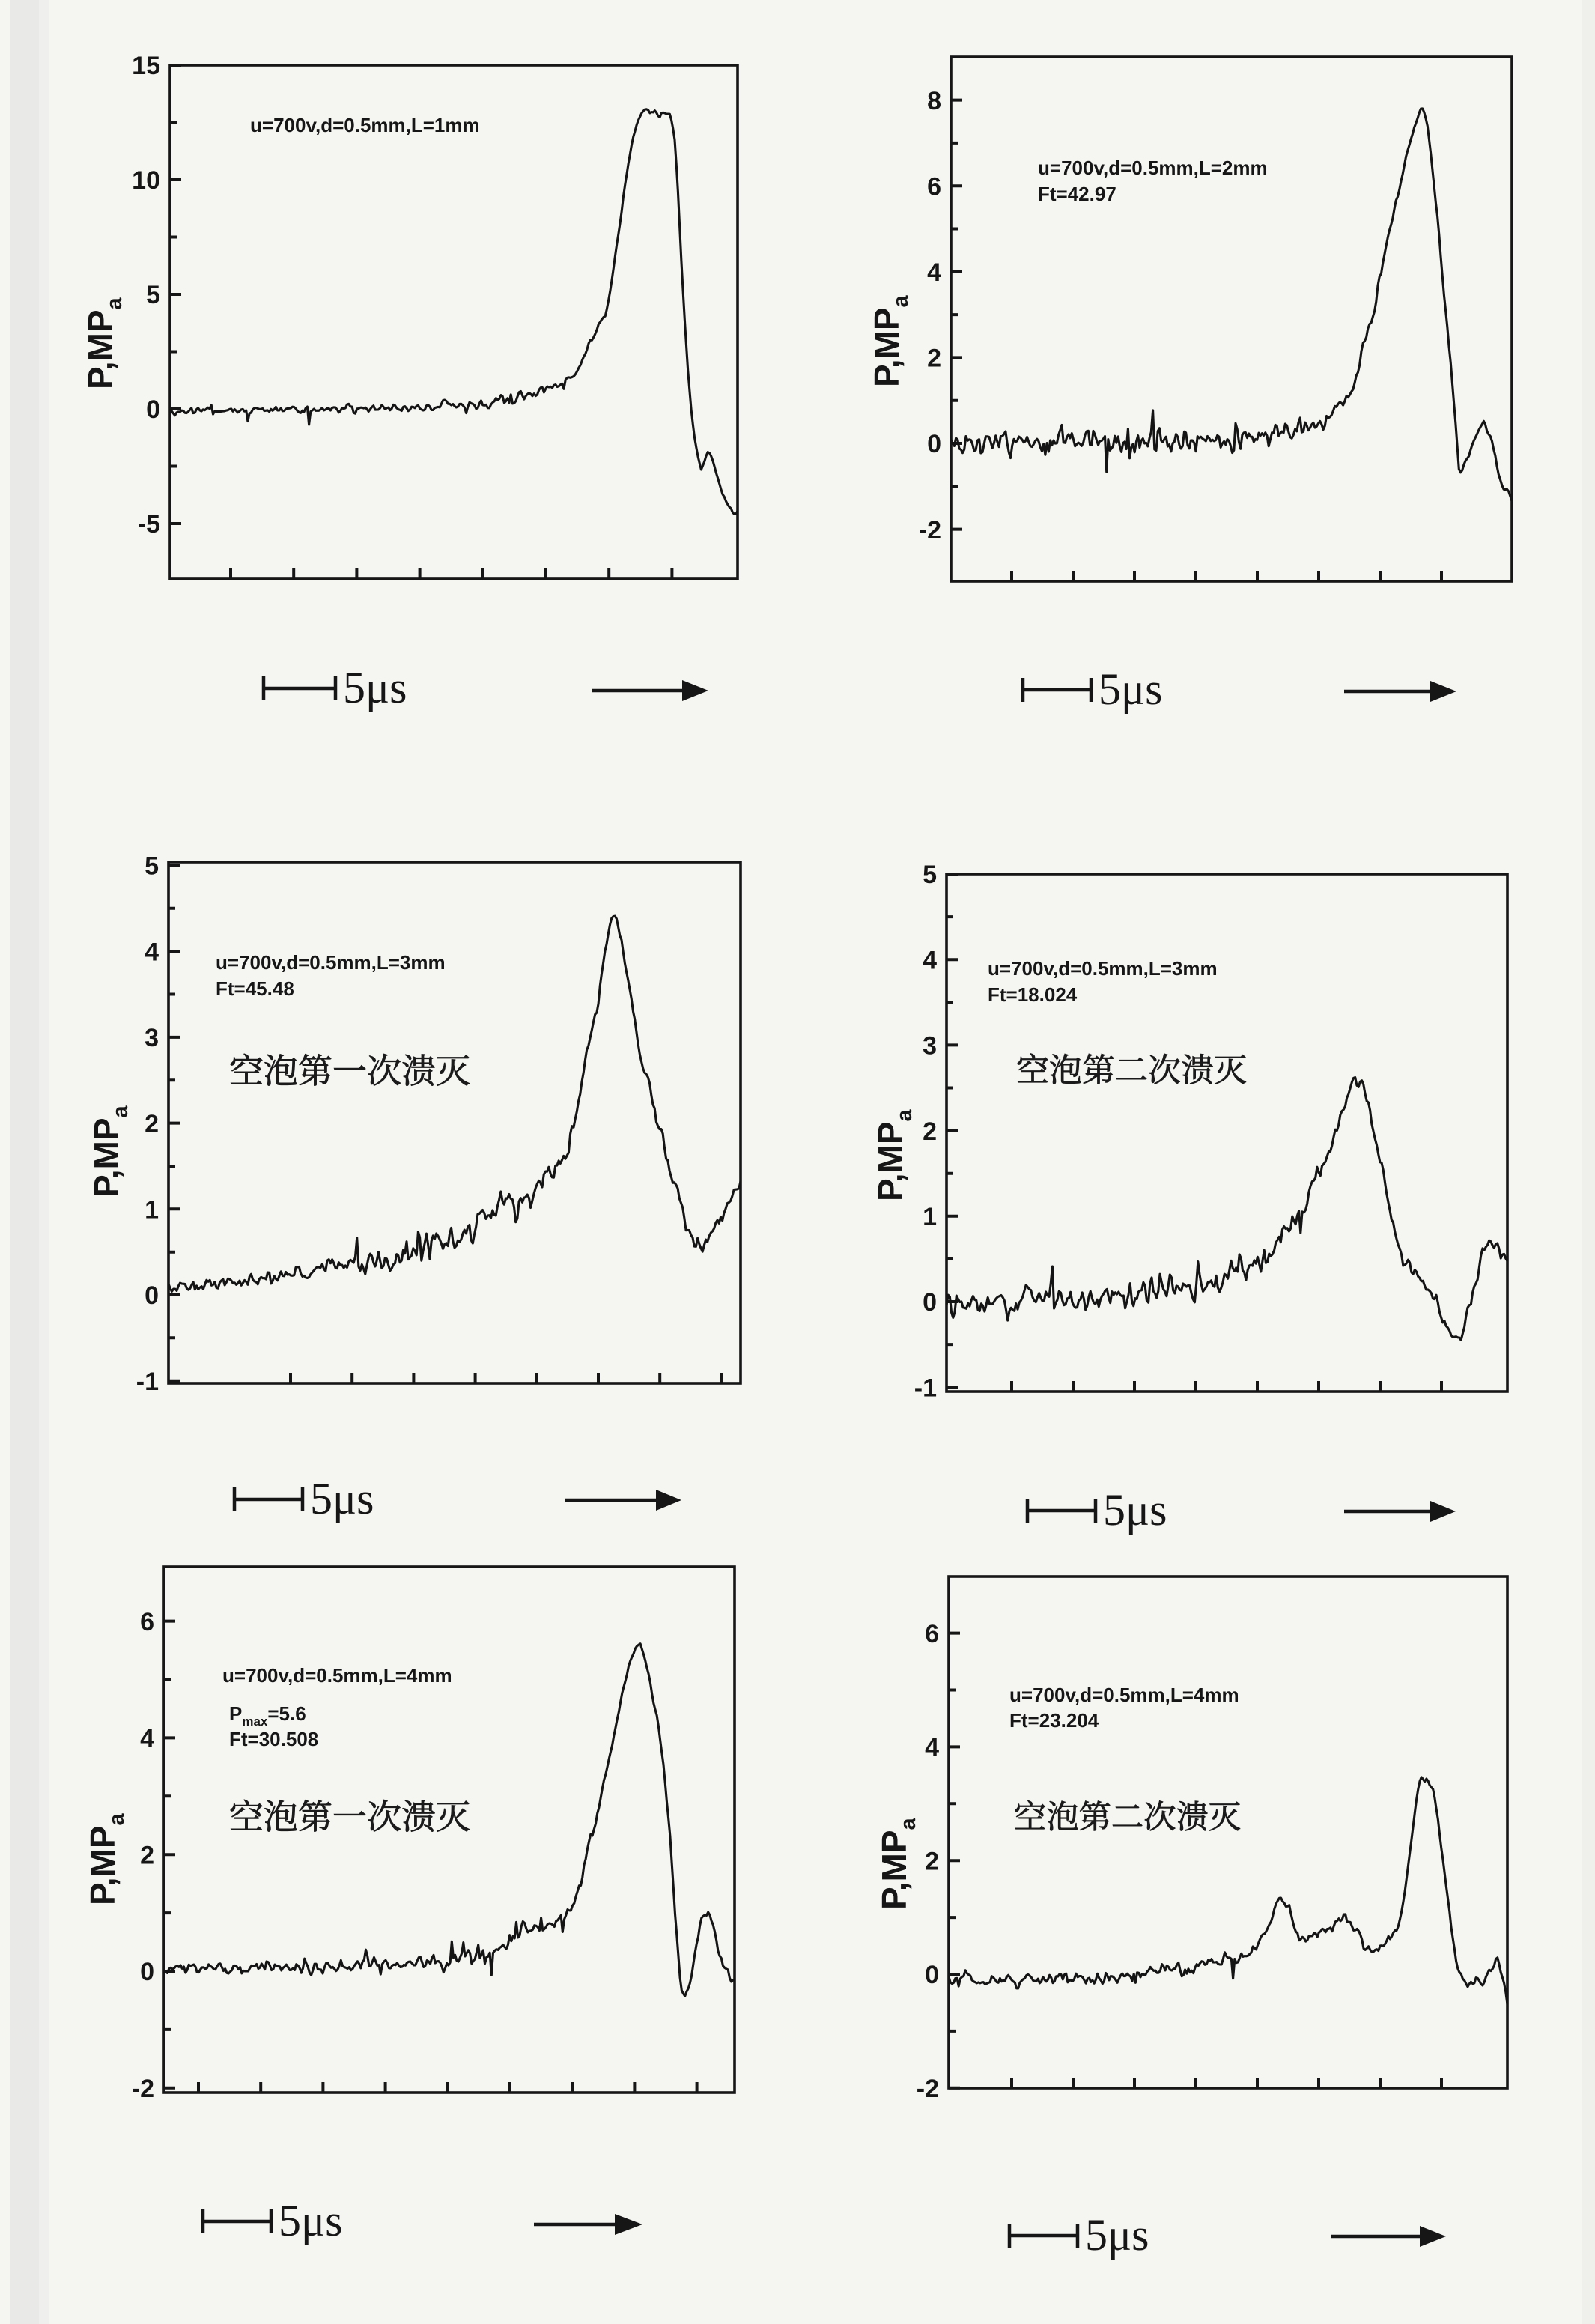  Describe the element at coordinates (365, 125) in the screenshot. I see `svg-text: u=700v,d=0.5mm,L=1mm` at that location.